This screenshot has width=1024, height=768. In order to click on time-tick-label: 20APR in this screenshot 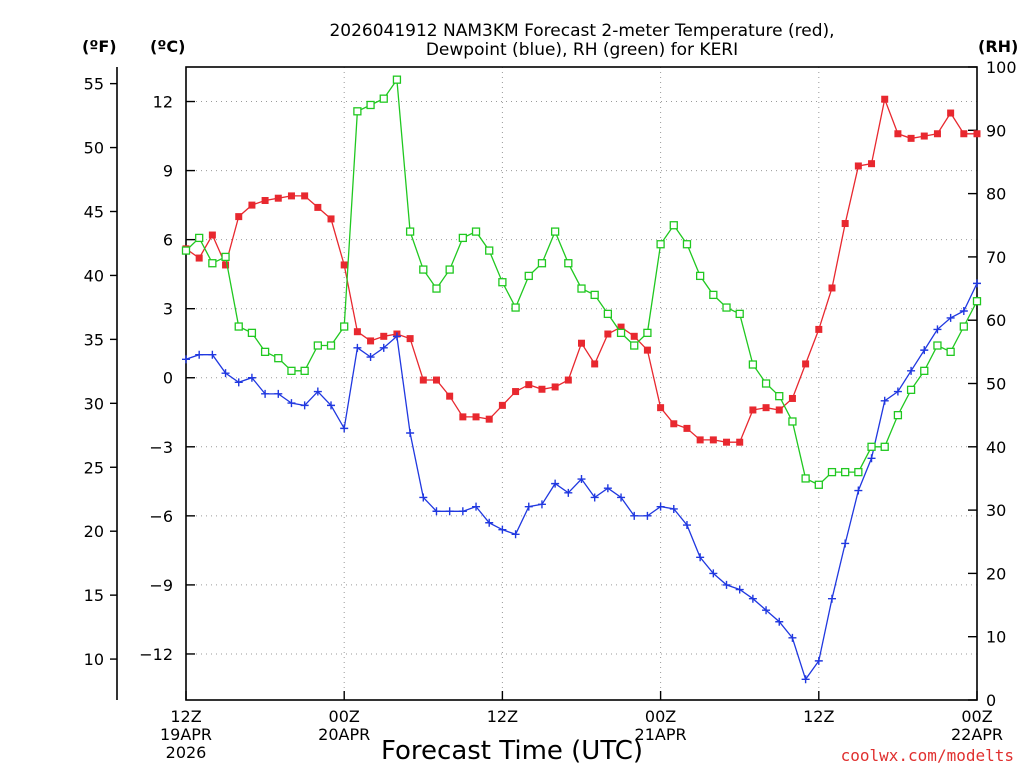, I will do `click(344, 734)`.